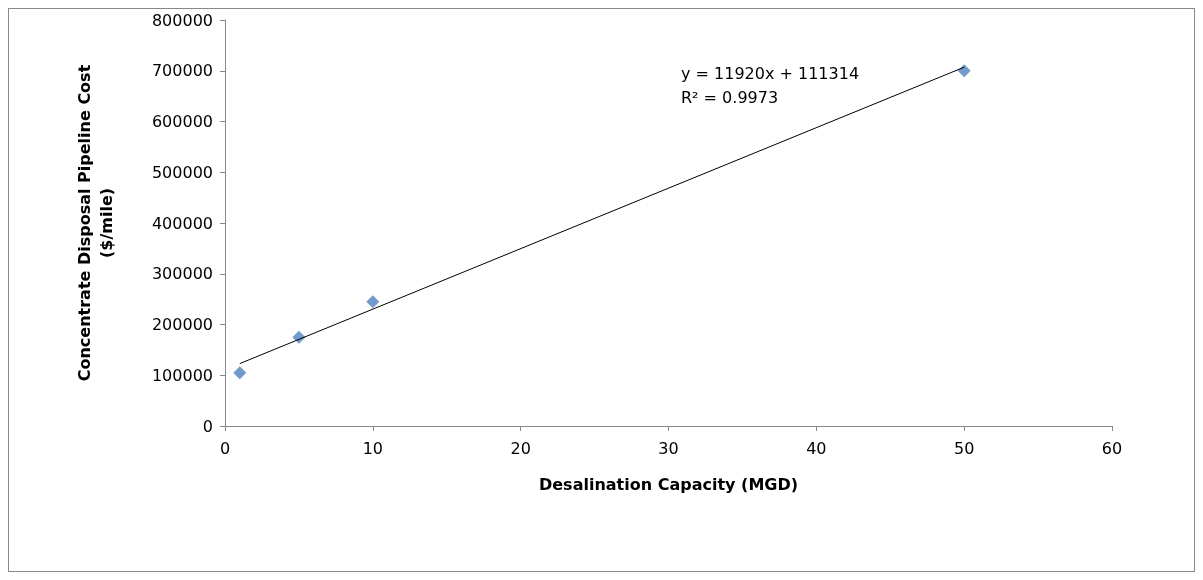 This screenshot has width=1203, height=580. What do you see at coordinates (182, 223) in the screenshot?
I see `y-tick-label: 400000` at bounding box center [182, 223].